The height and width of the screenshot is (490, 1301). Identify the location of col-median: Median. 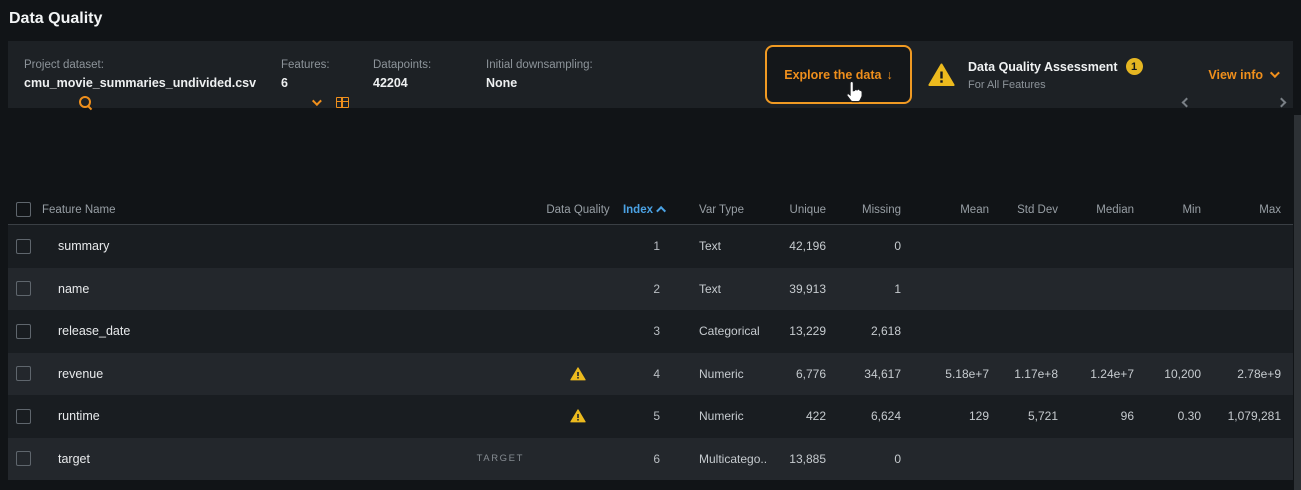
(1115, 209).